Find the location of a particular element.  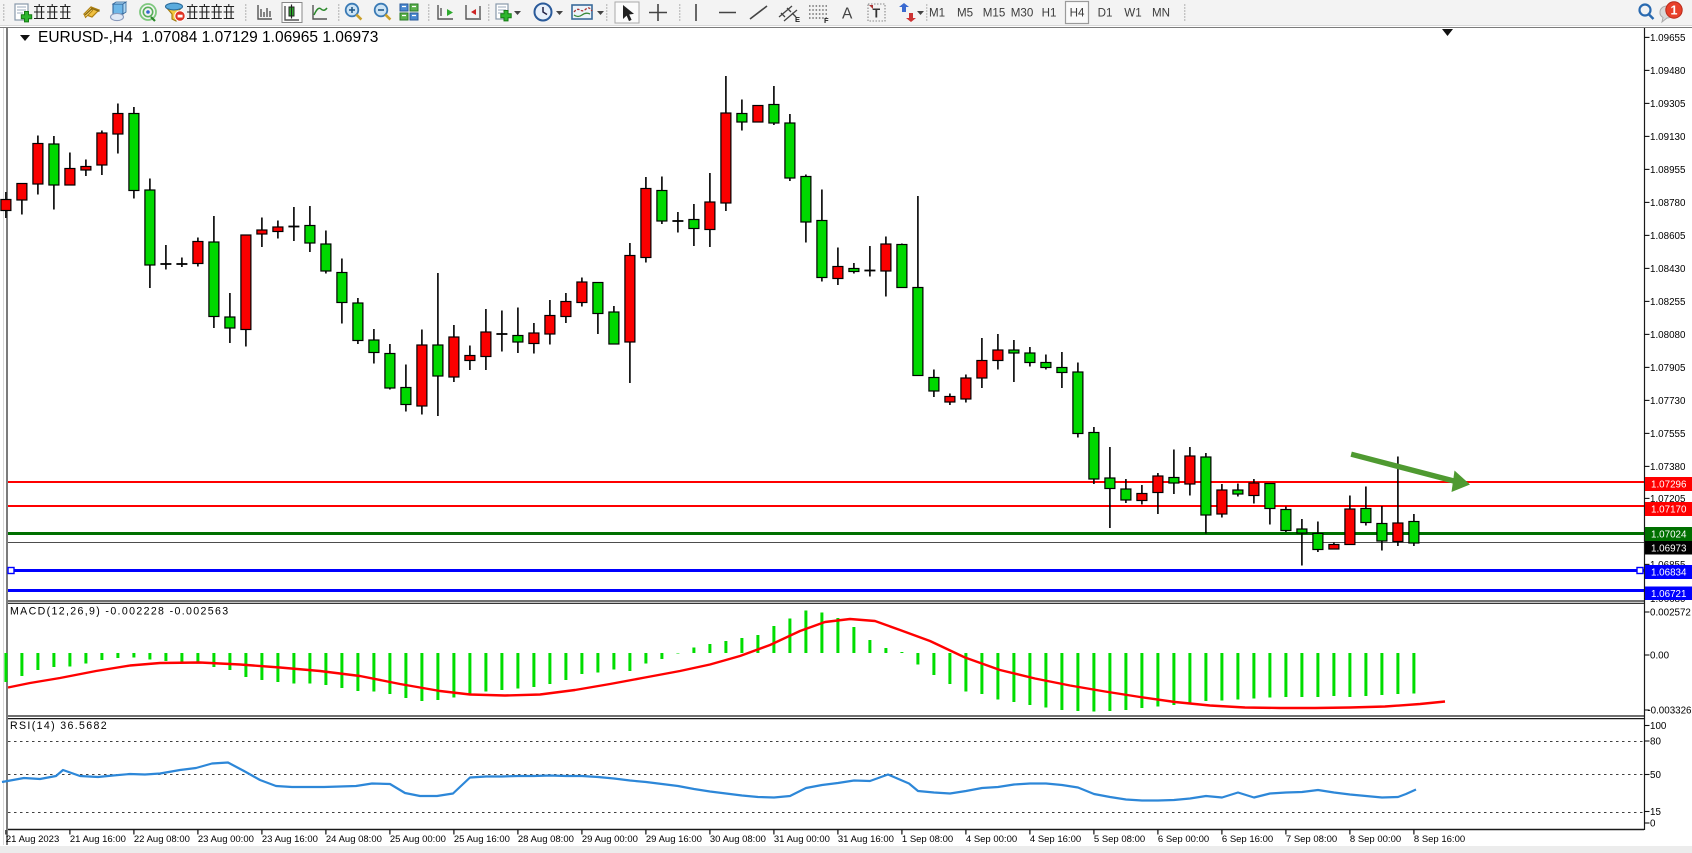

svg-text: 1.08080 is located at coordinates (1668, 335).